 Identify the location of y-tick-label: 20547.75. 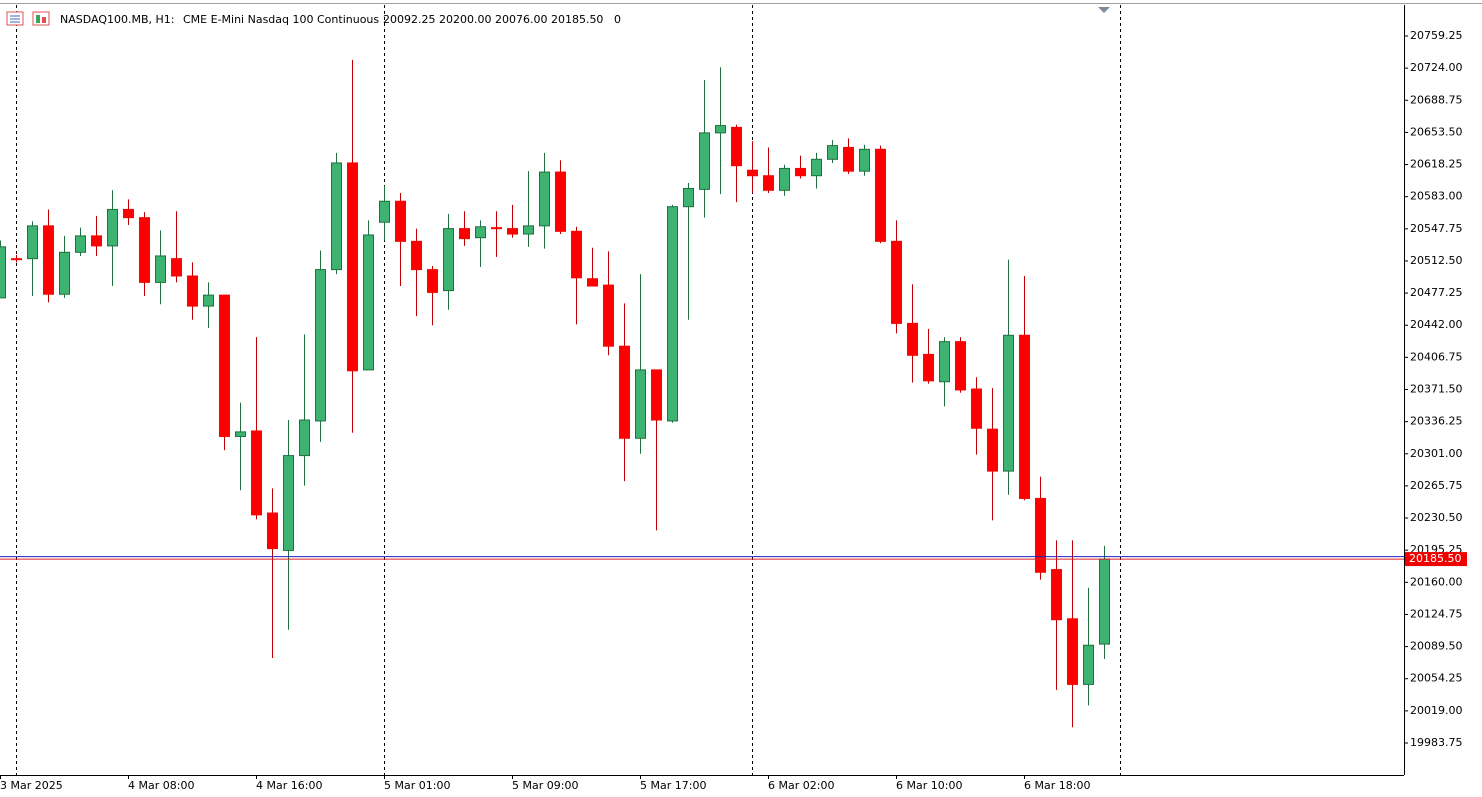
(1436, 228).